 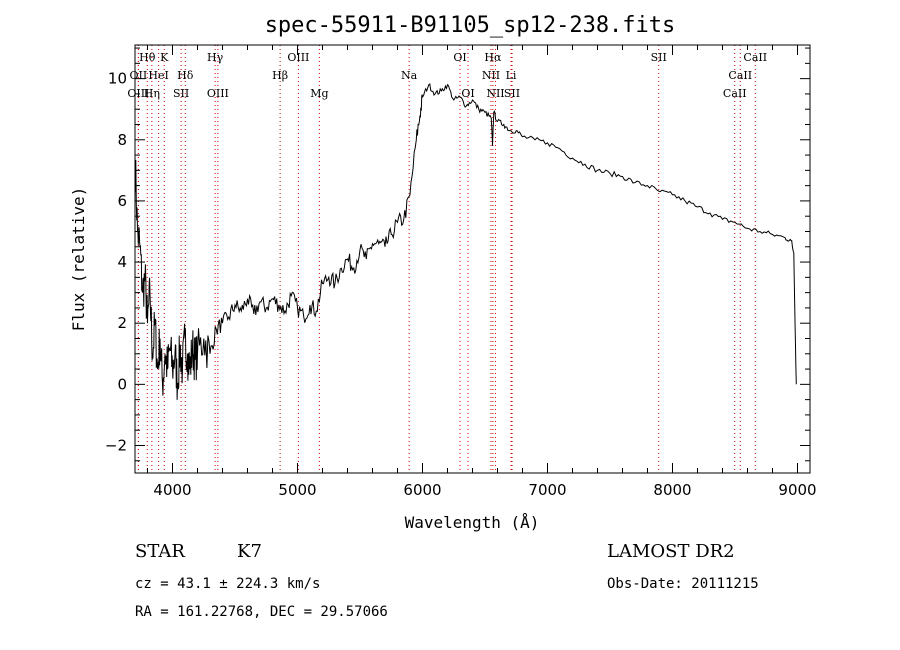 What do you see at coordinates (78, 259) in the screenshot?
I see `y-axis-label: Flux (relative)` at bounding box center [78, 259].